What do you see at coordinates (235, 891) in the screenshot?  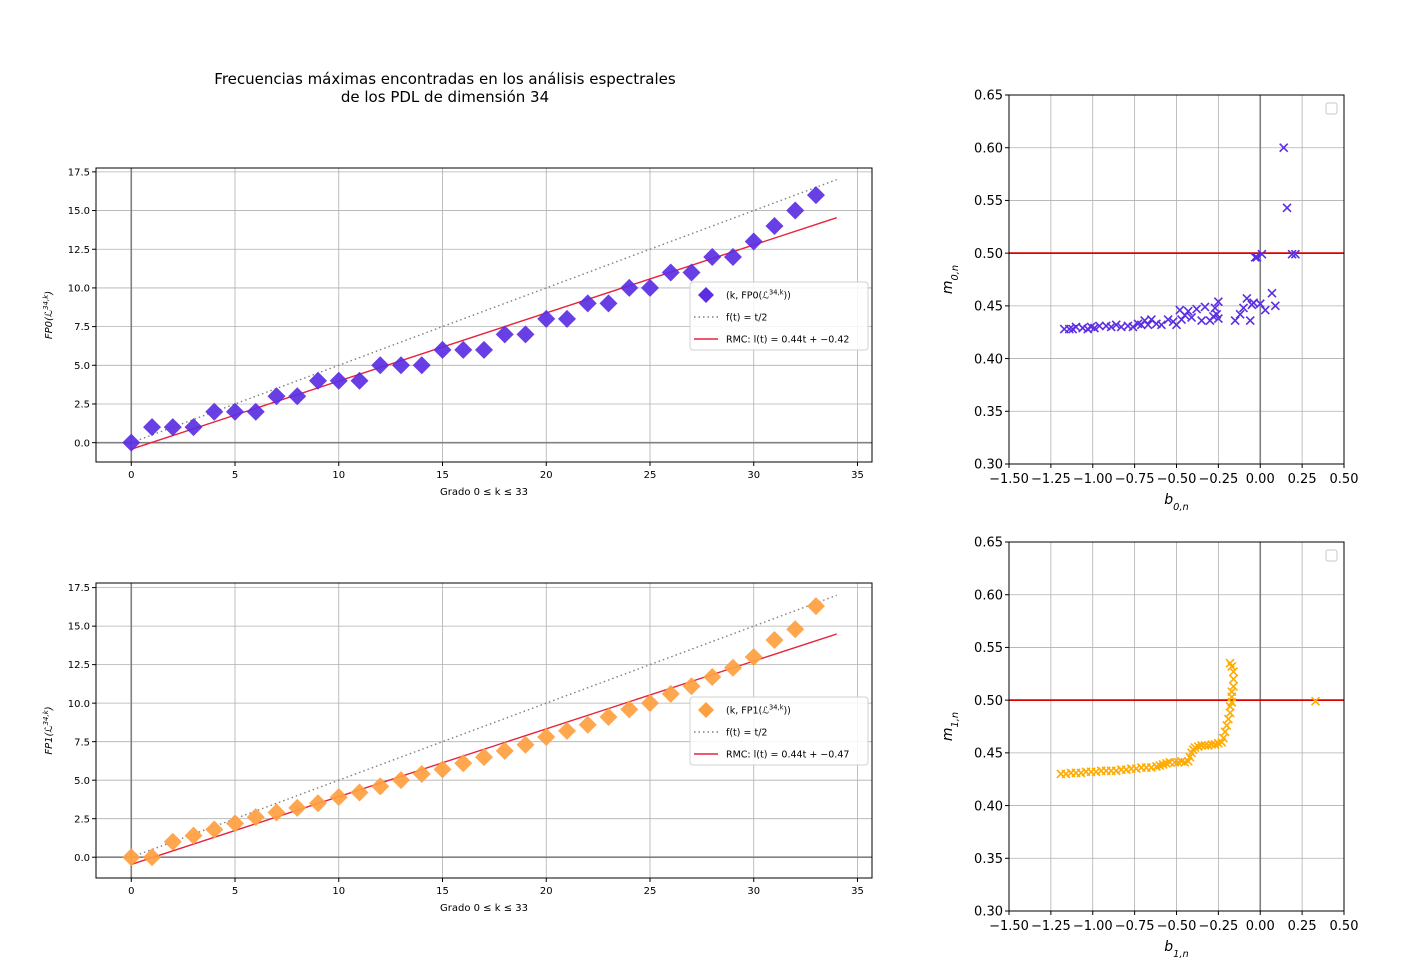 I see `x-tick-label: 5` at bounding box center [235, 891].